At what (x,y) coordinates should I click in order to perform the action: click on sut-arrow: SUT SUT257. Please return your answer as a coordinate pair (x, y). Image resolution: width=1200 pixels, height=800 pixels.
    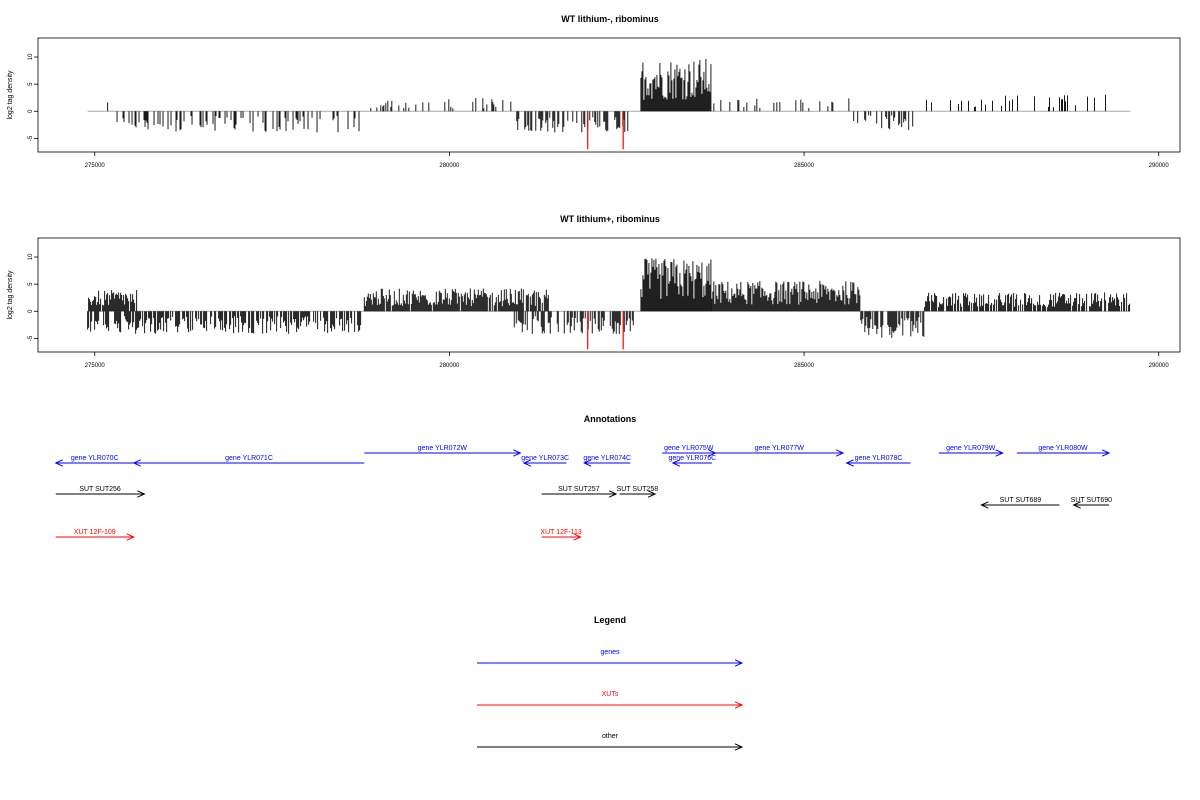
    Looking at the image, I should click on (579, 492).